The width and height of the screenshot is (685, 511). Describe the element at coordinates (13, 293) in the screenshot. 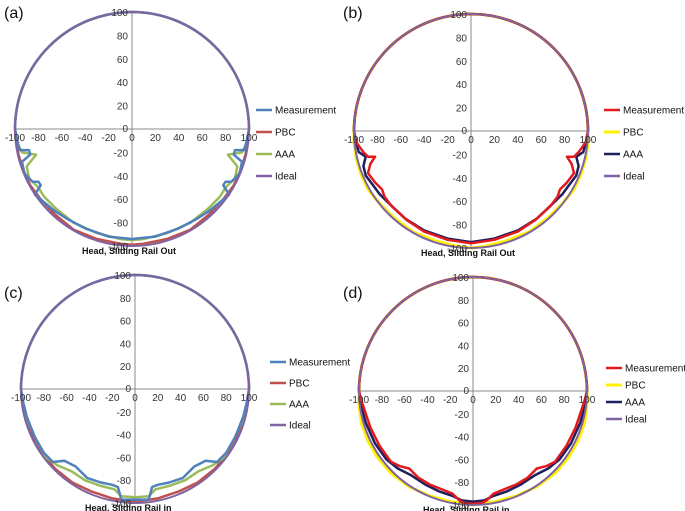

I see `panel-label: (c)` at that location.